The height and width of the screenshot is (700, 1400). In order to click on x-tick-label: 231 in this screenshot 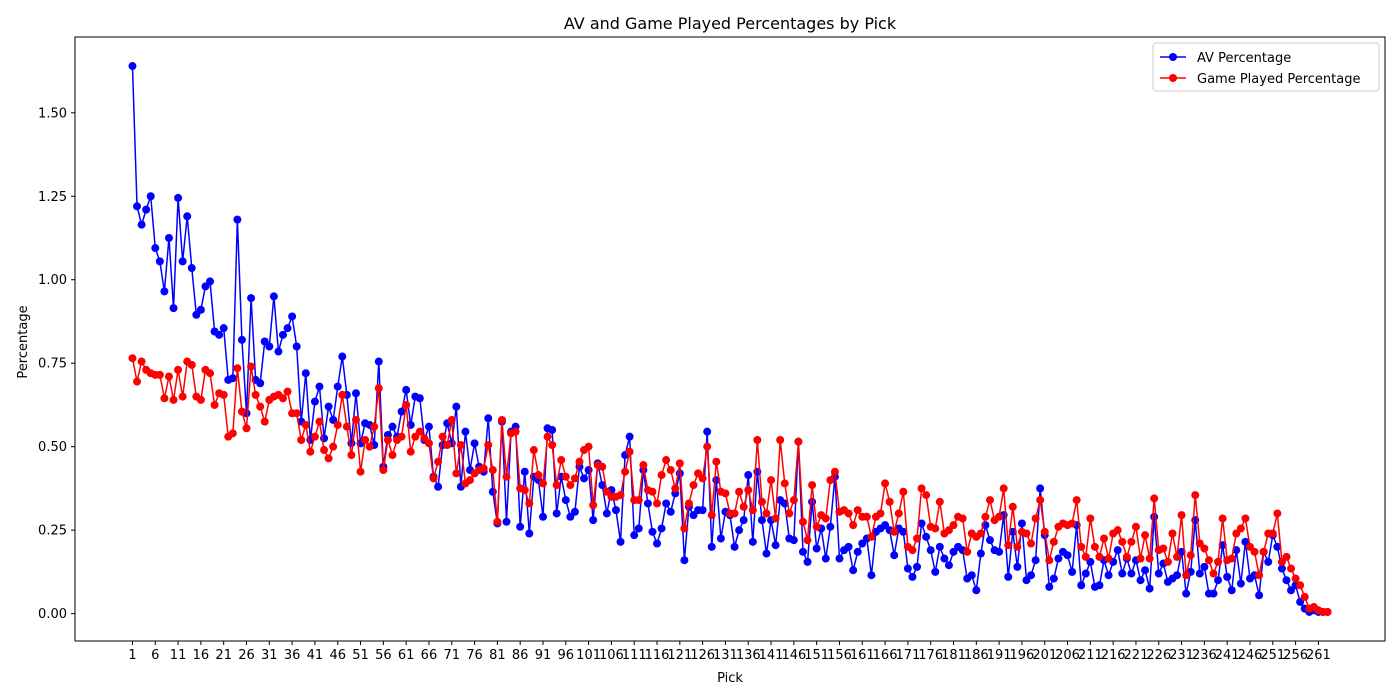, I will do `click(1181, 655)`.